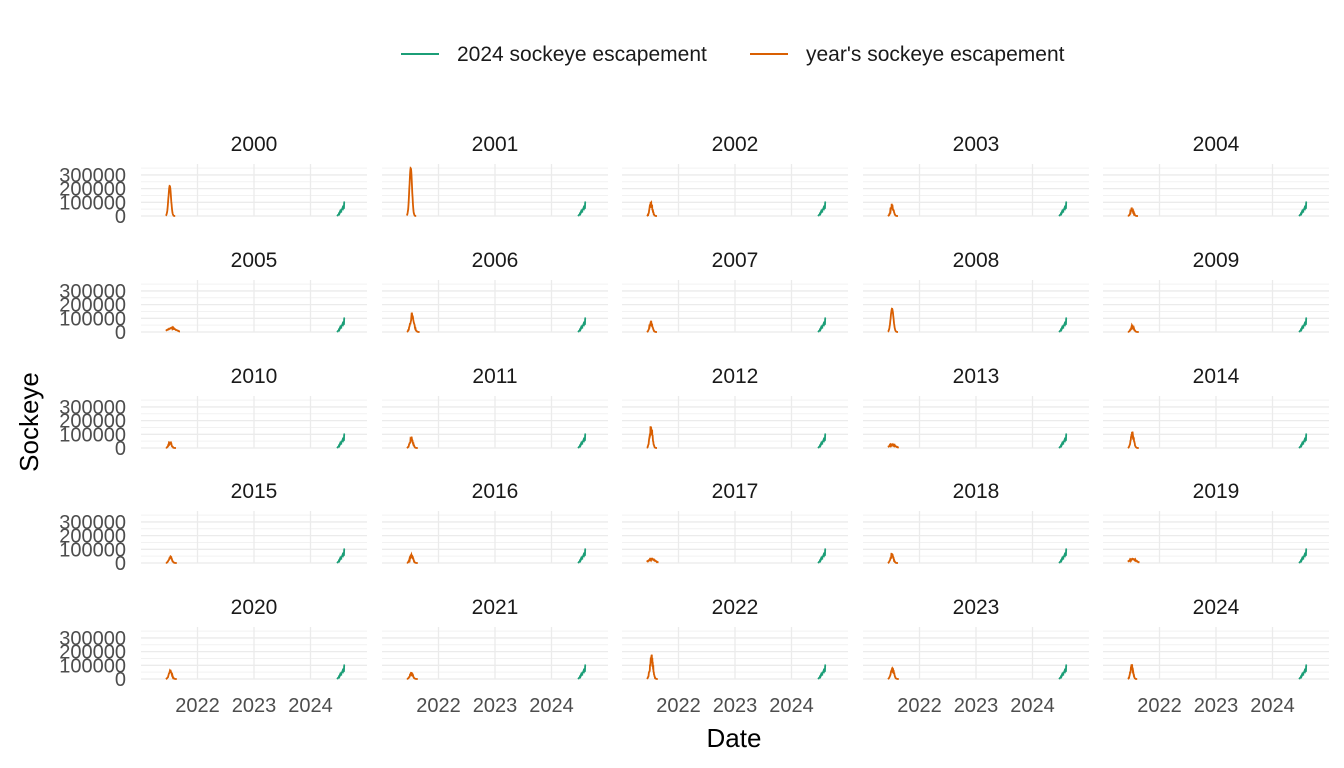 This screenshot has width=1344, height=768. What do you see at coordinates (495, 175) in the screenshot?
I see `facet-panel: 2001` at bounding box center [495, 175].